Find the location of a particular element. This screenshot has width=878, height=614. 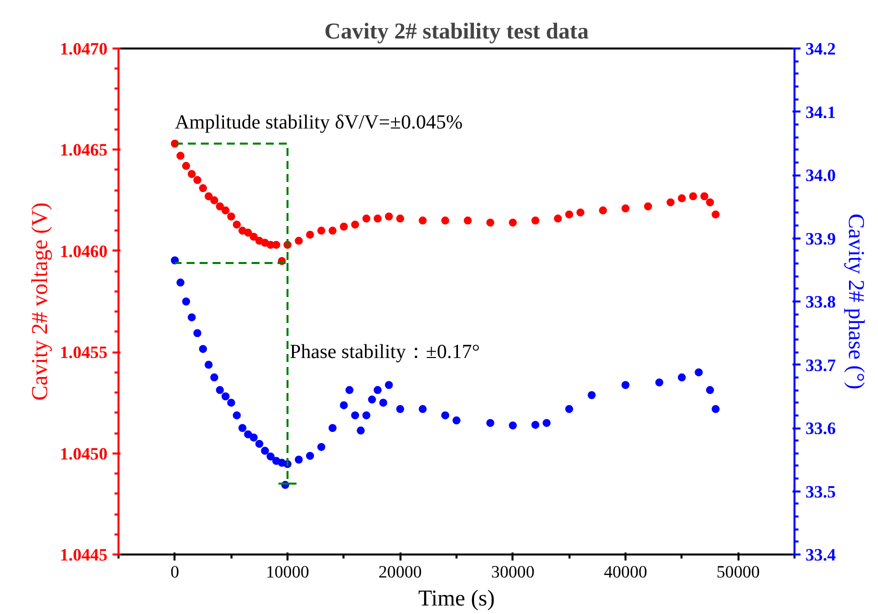

y2-tick-label: 33.5 is located at coordinates (821, 492).